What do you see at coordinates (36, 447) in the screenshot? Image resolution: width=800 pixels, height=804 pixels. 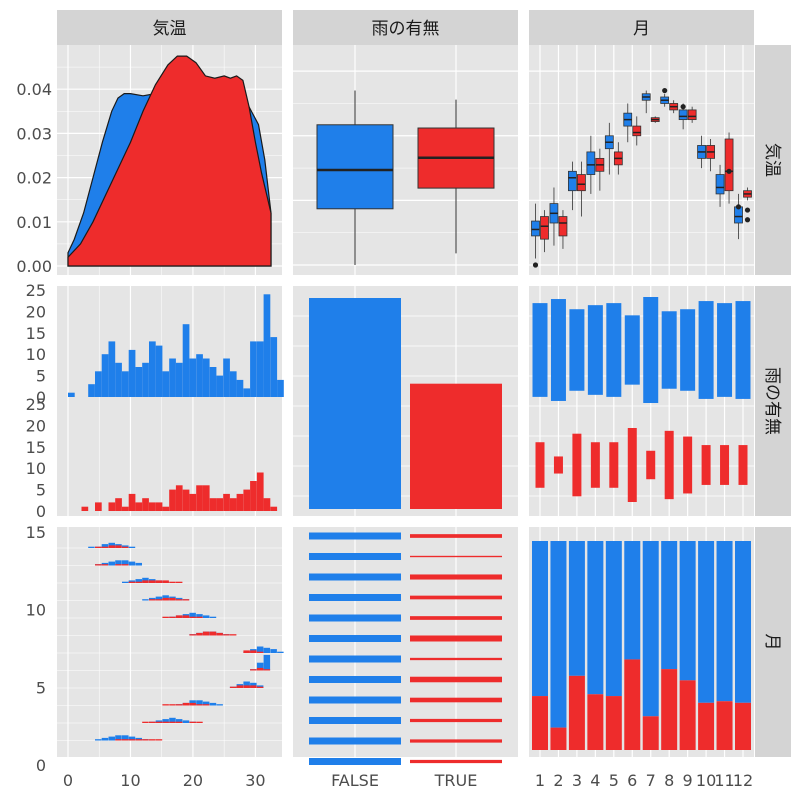 I see `ytick-count-true-3: 15` at bounding box center [36, 447].